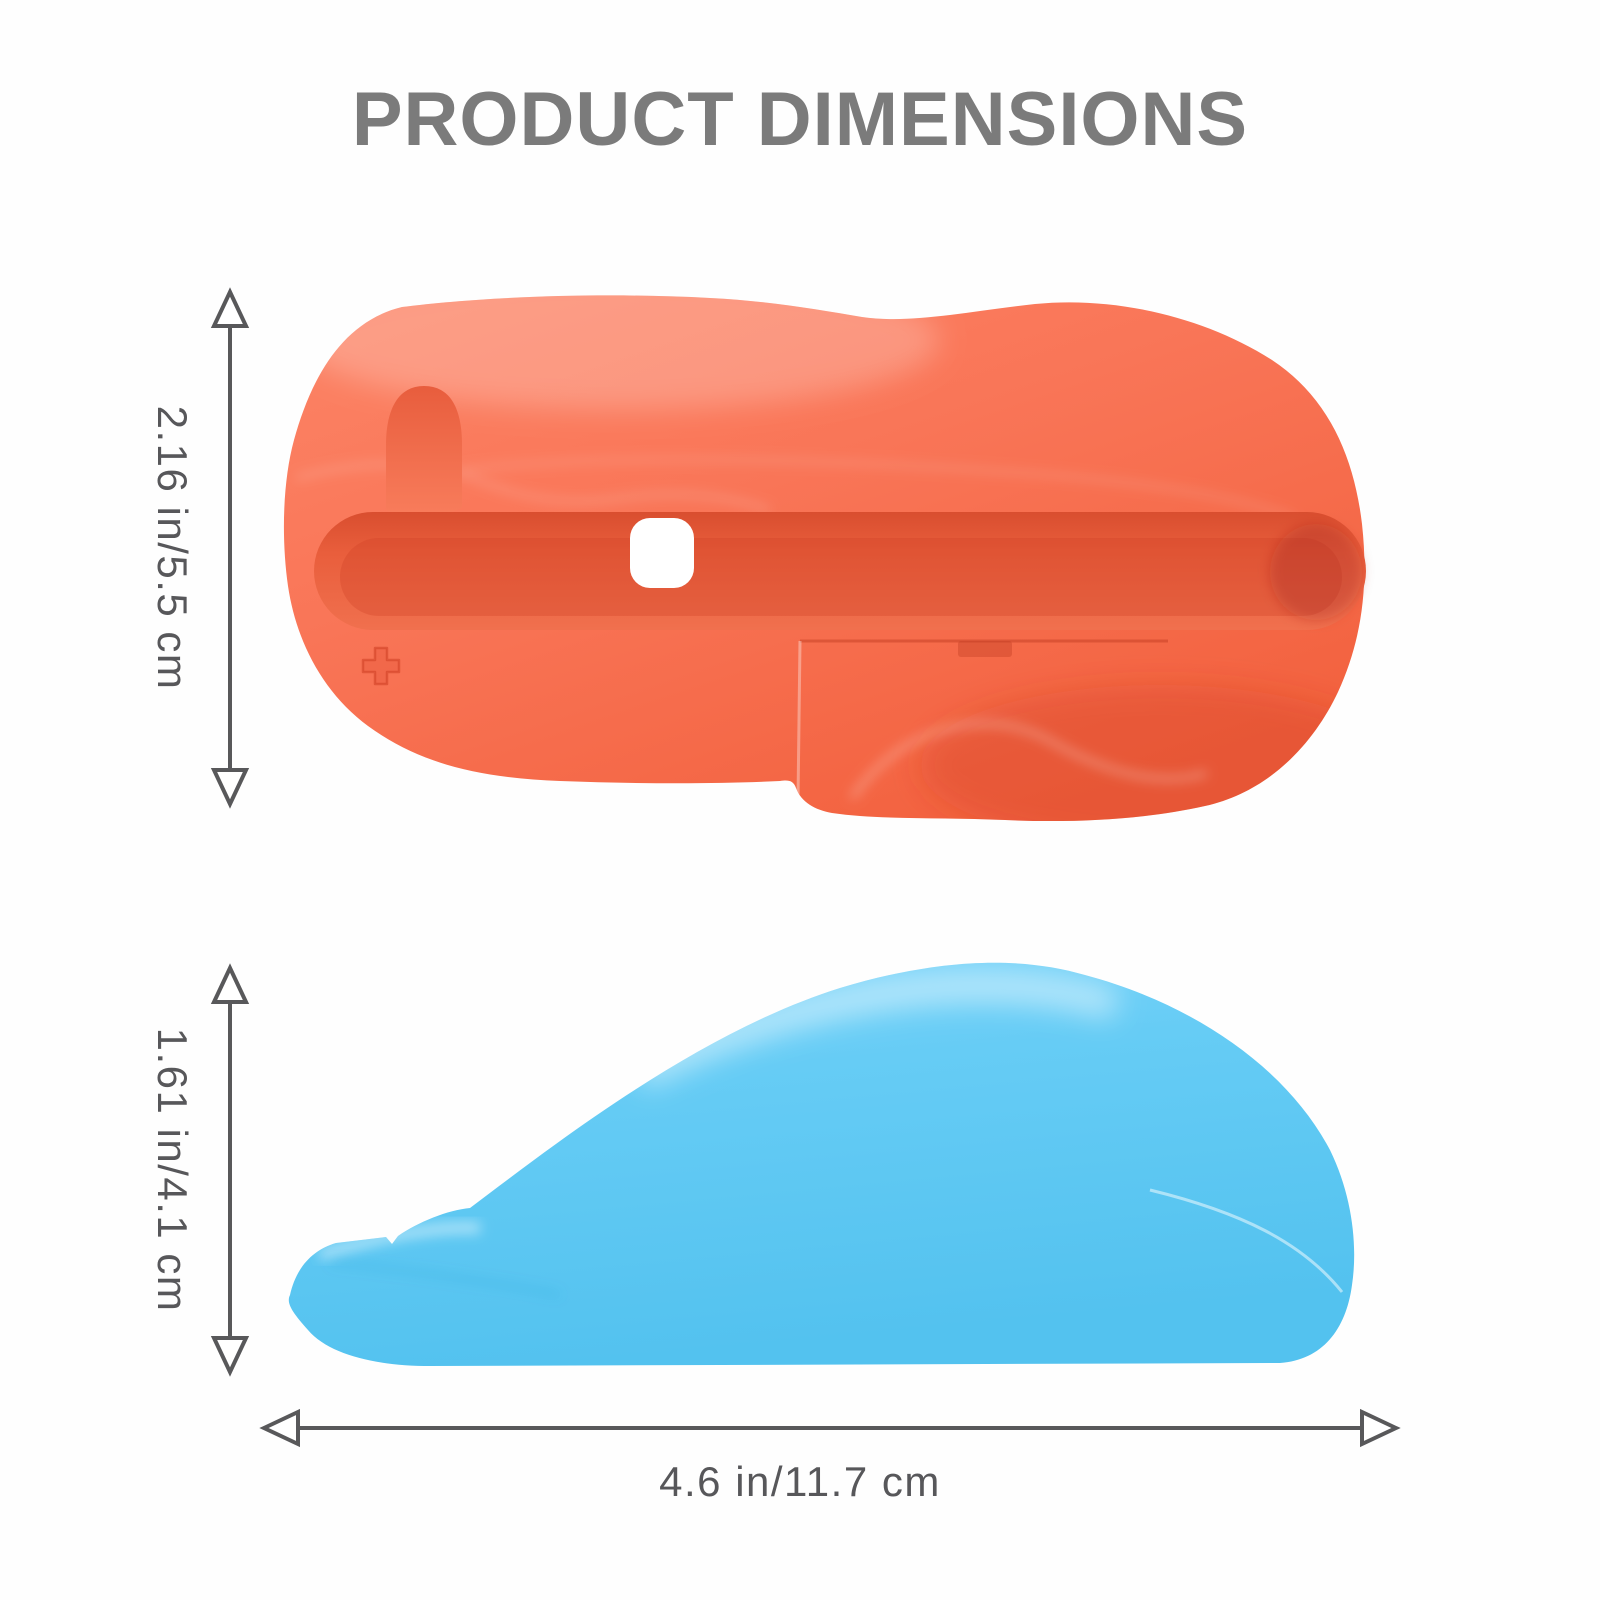 The width and height of the screenshot is (1600, 1600). What do you see at coordinates (381, 666) in the screenshot?
I see `plus-emblem-icon` at bounding box center [381, 666].